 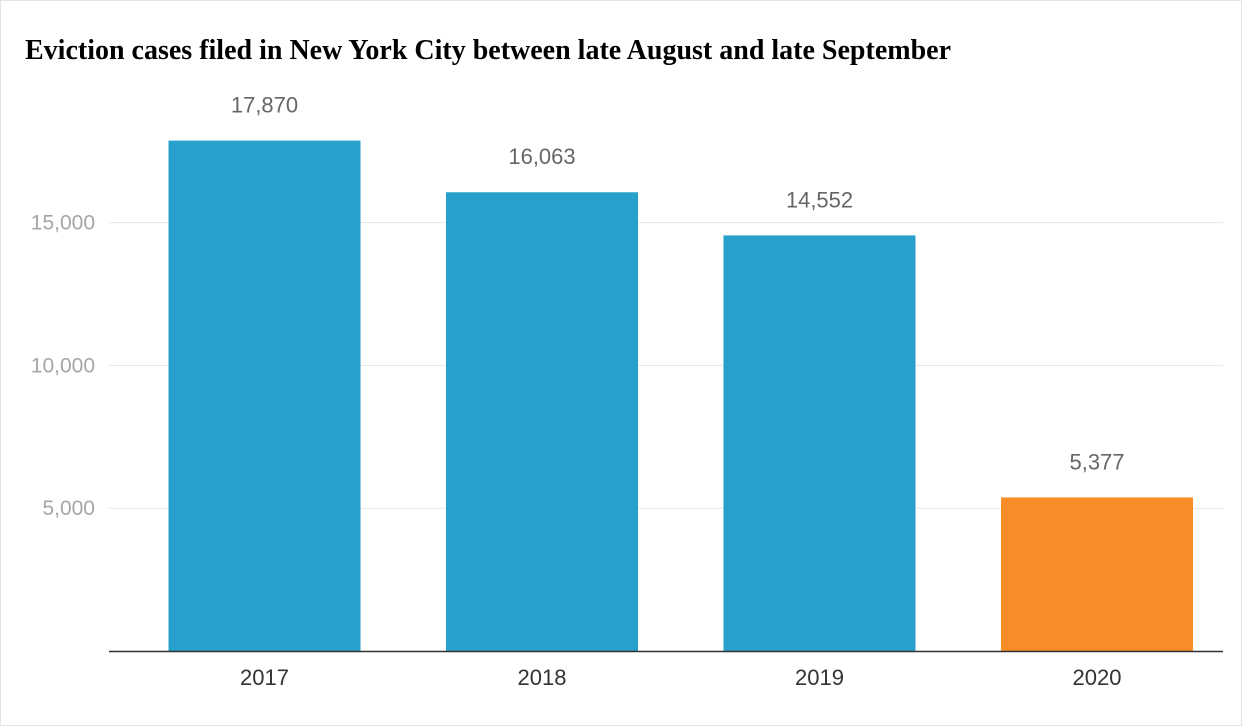 I want to click on data-label: 14,552, so click(x=819, y=199).